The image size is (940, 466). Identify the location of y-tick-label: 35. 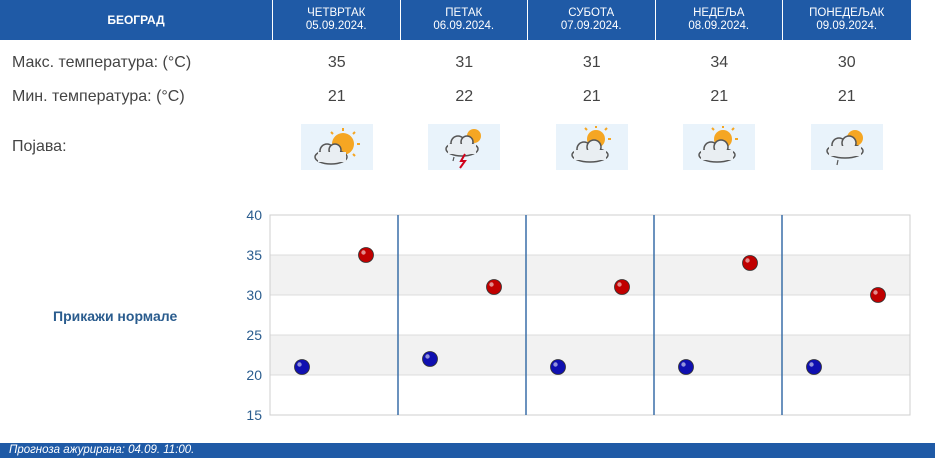
(254, 255).